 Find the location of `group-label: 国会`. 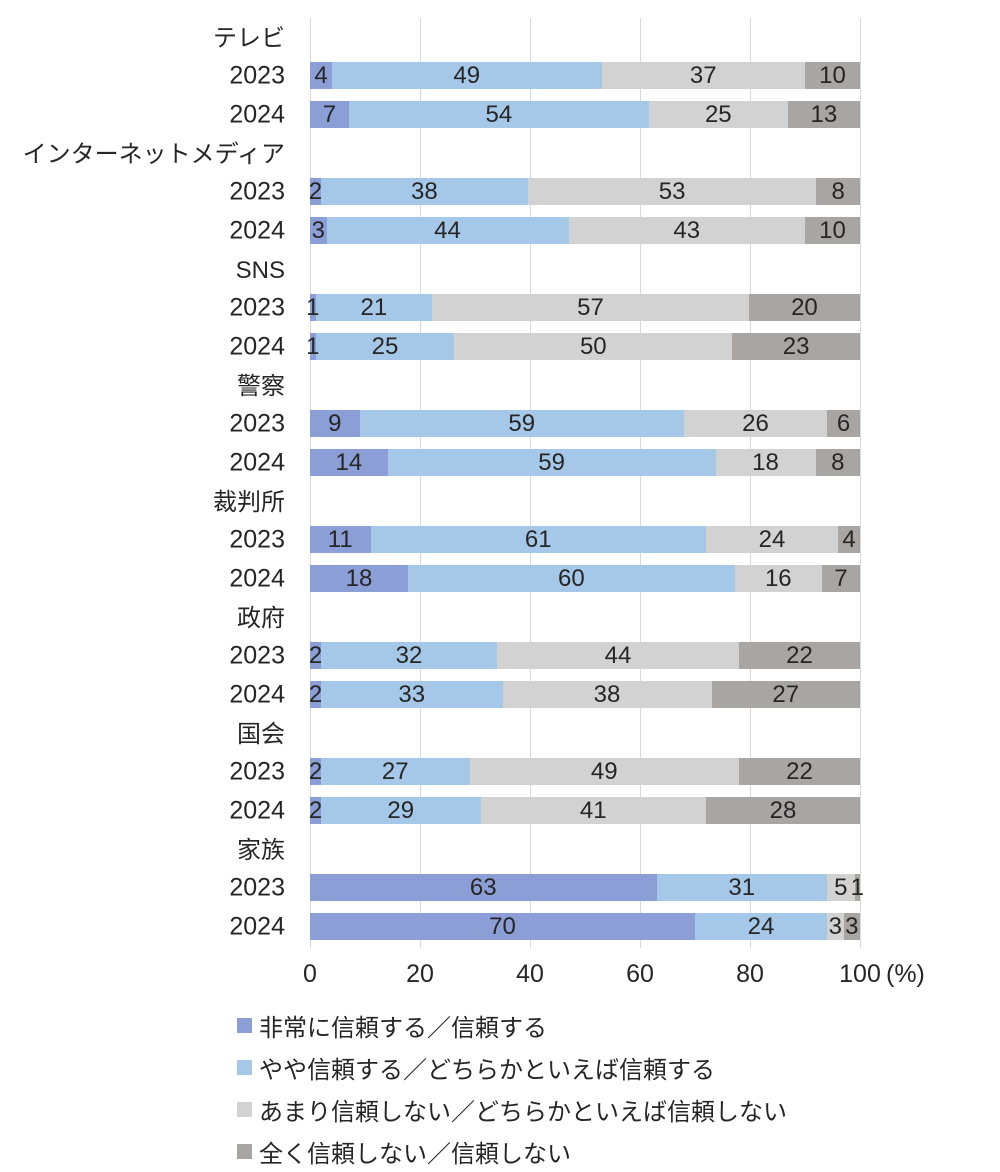

group-label: 国会 is located at coordinates (261, 734).